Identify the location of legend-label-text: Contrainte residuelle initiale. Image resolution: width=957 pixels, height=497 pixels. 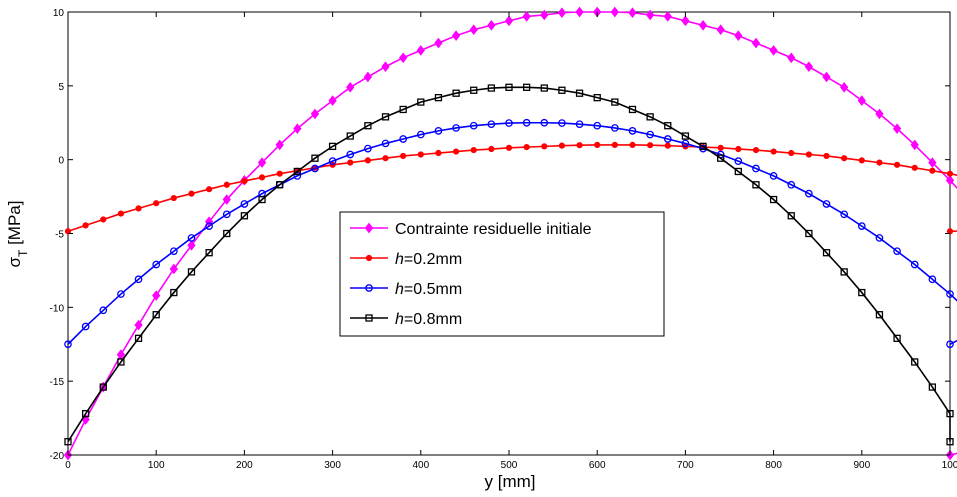
(493, 229).